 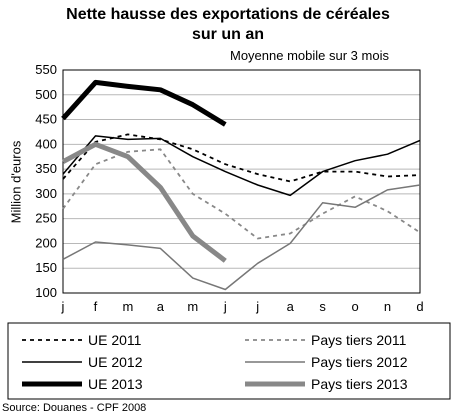 I want to click on y-tick-label: 550, so click(x=46, y=69).